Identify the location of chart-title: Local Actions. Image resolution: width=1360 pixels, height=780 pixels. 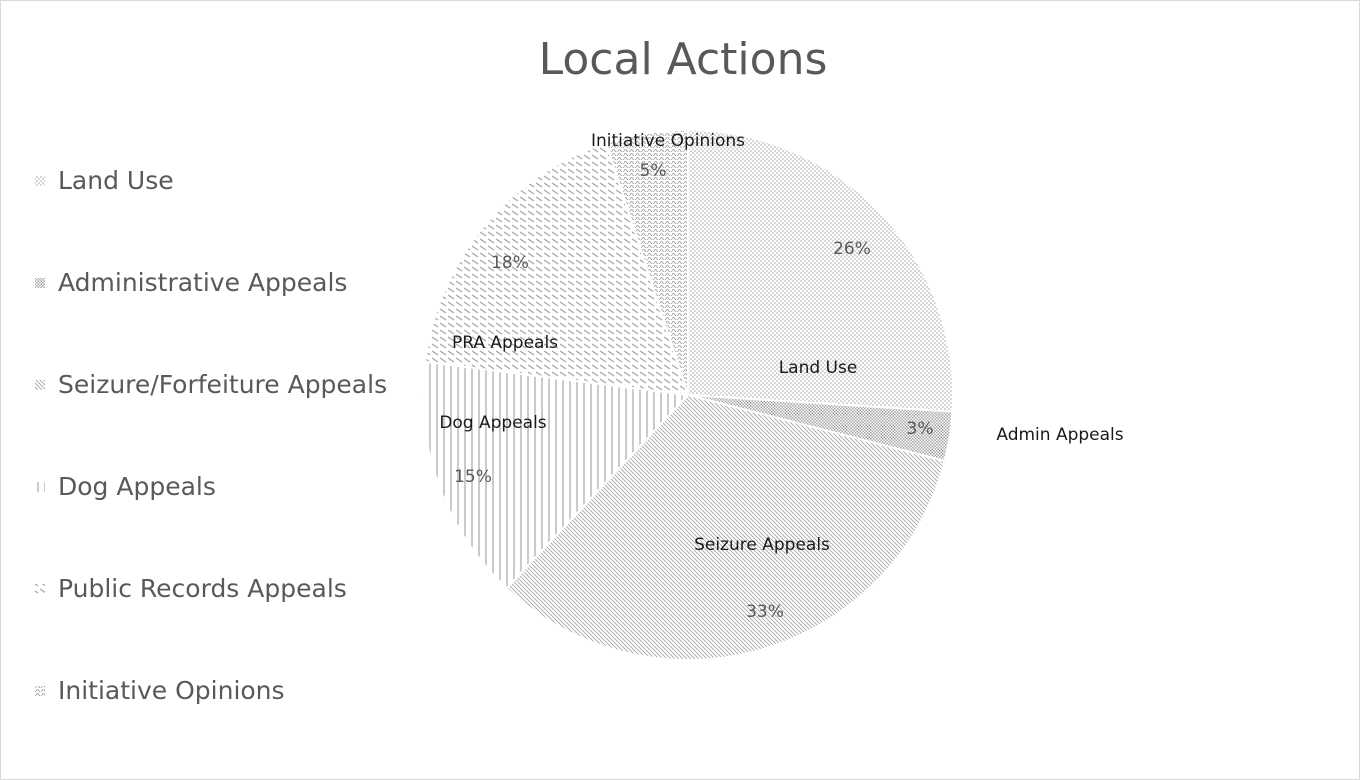
(683, 59).